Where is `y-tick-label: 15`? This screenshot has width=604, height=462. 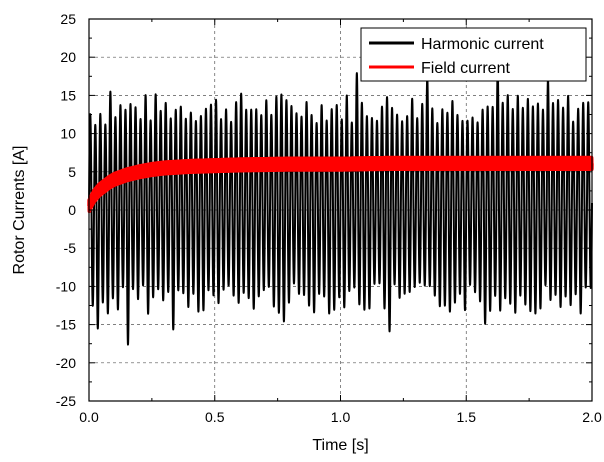
y-tick-label: 15 is located at coordinates (68, 95).